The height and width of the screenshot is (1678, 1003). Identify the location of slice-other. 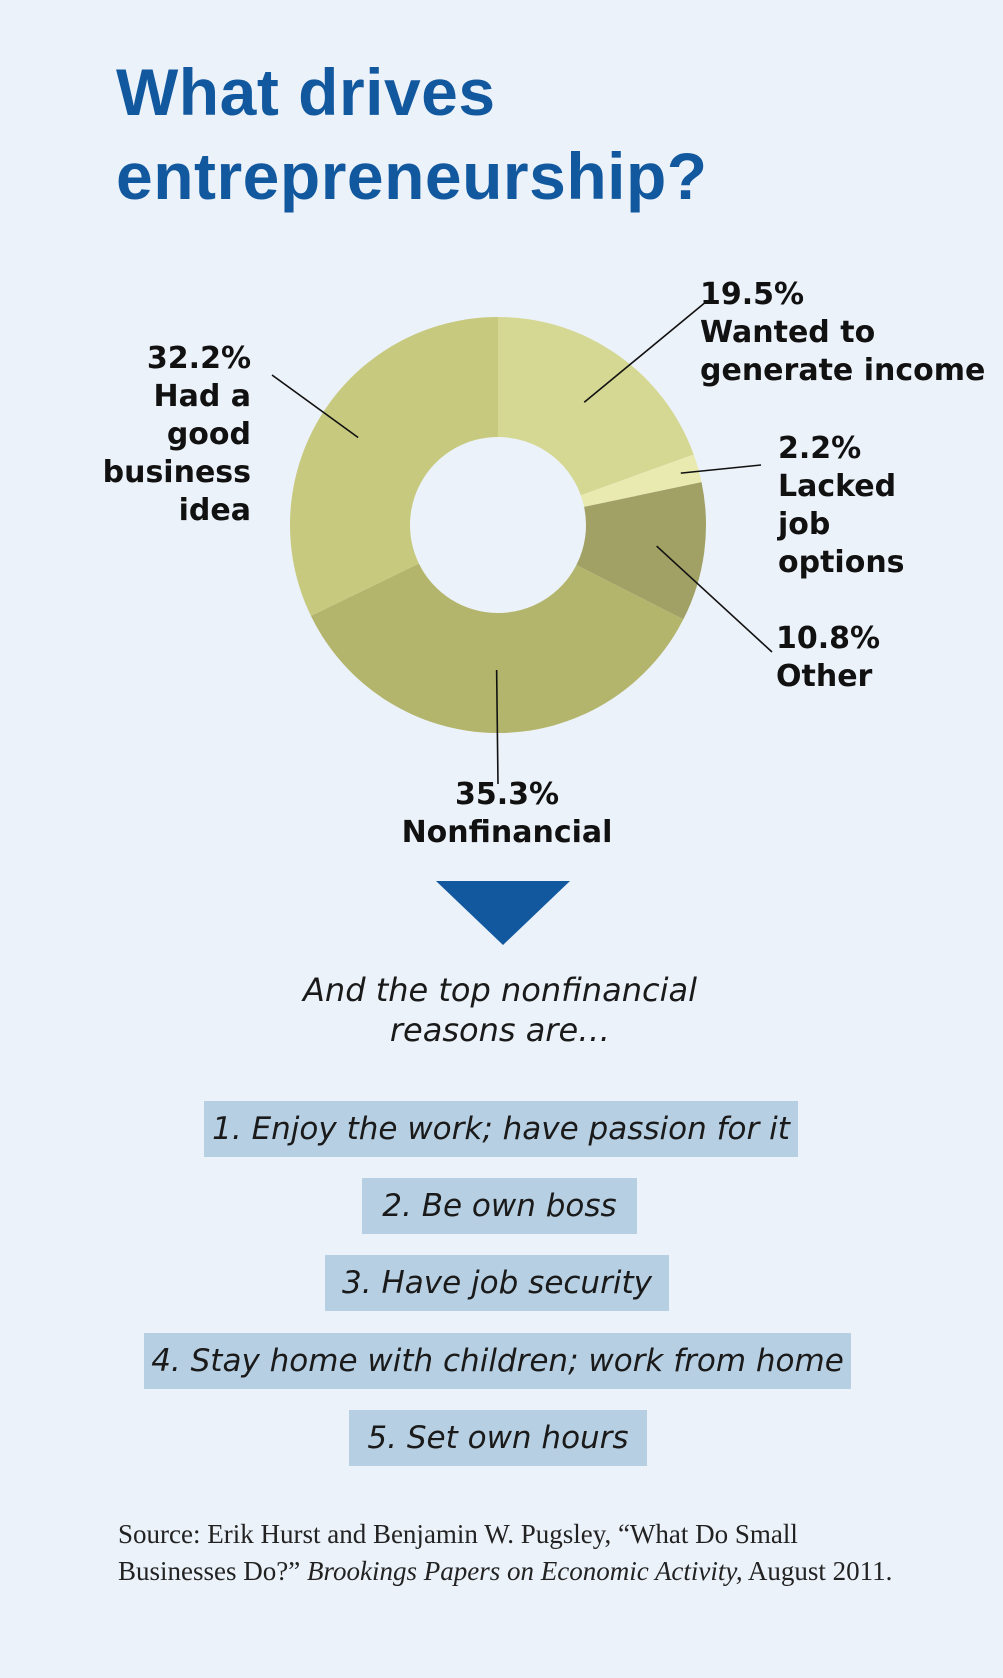
(641, 551).